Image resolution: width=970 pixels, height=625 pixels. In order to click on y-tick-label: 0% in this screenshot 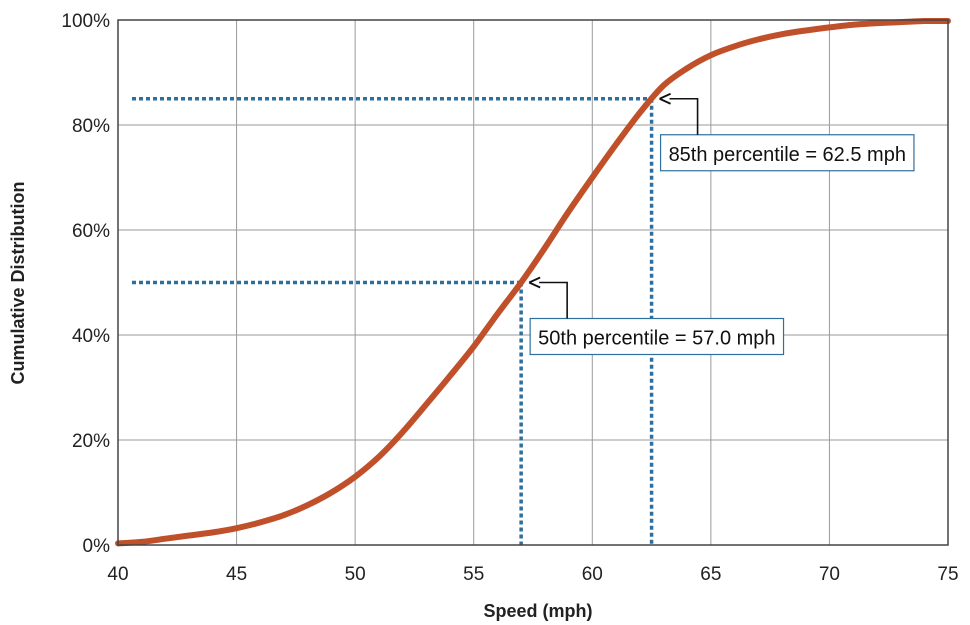, I will do `click(97, 546)`.